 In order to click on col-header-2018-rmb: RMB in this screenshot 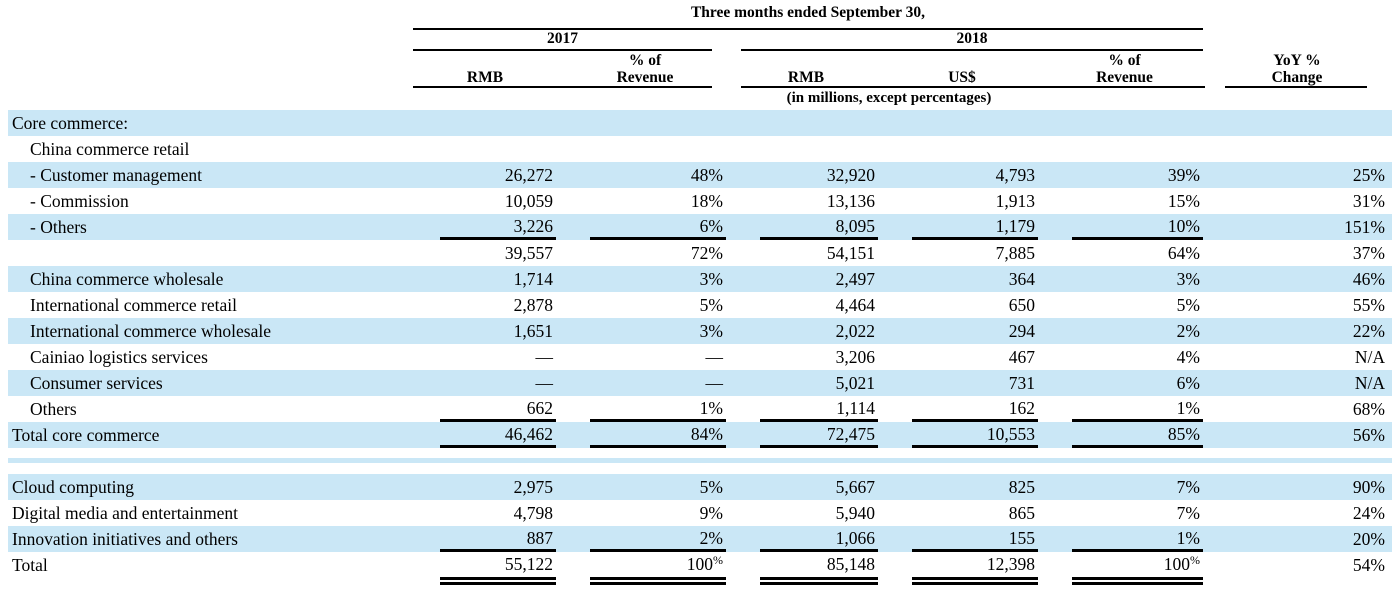, I will do `click(806, 77)`.